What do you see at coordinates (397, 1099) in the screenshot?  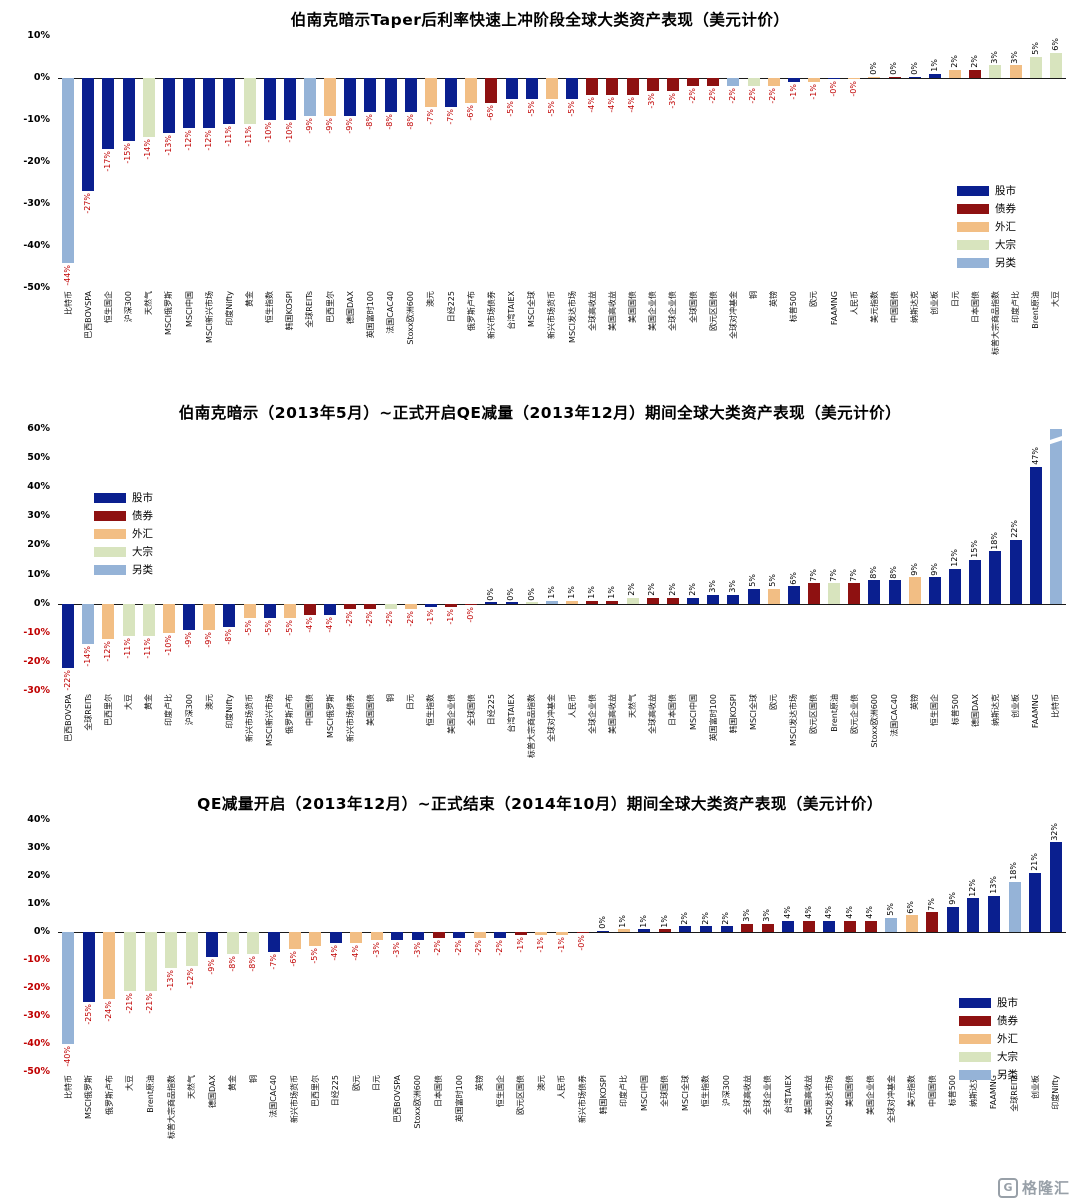 I see `x-axis-label: 巴西BOVSPA` at bounding box center [397, 1099].